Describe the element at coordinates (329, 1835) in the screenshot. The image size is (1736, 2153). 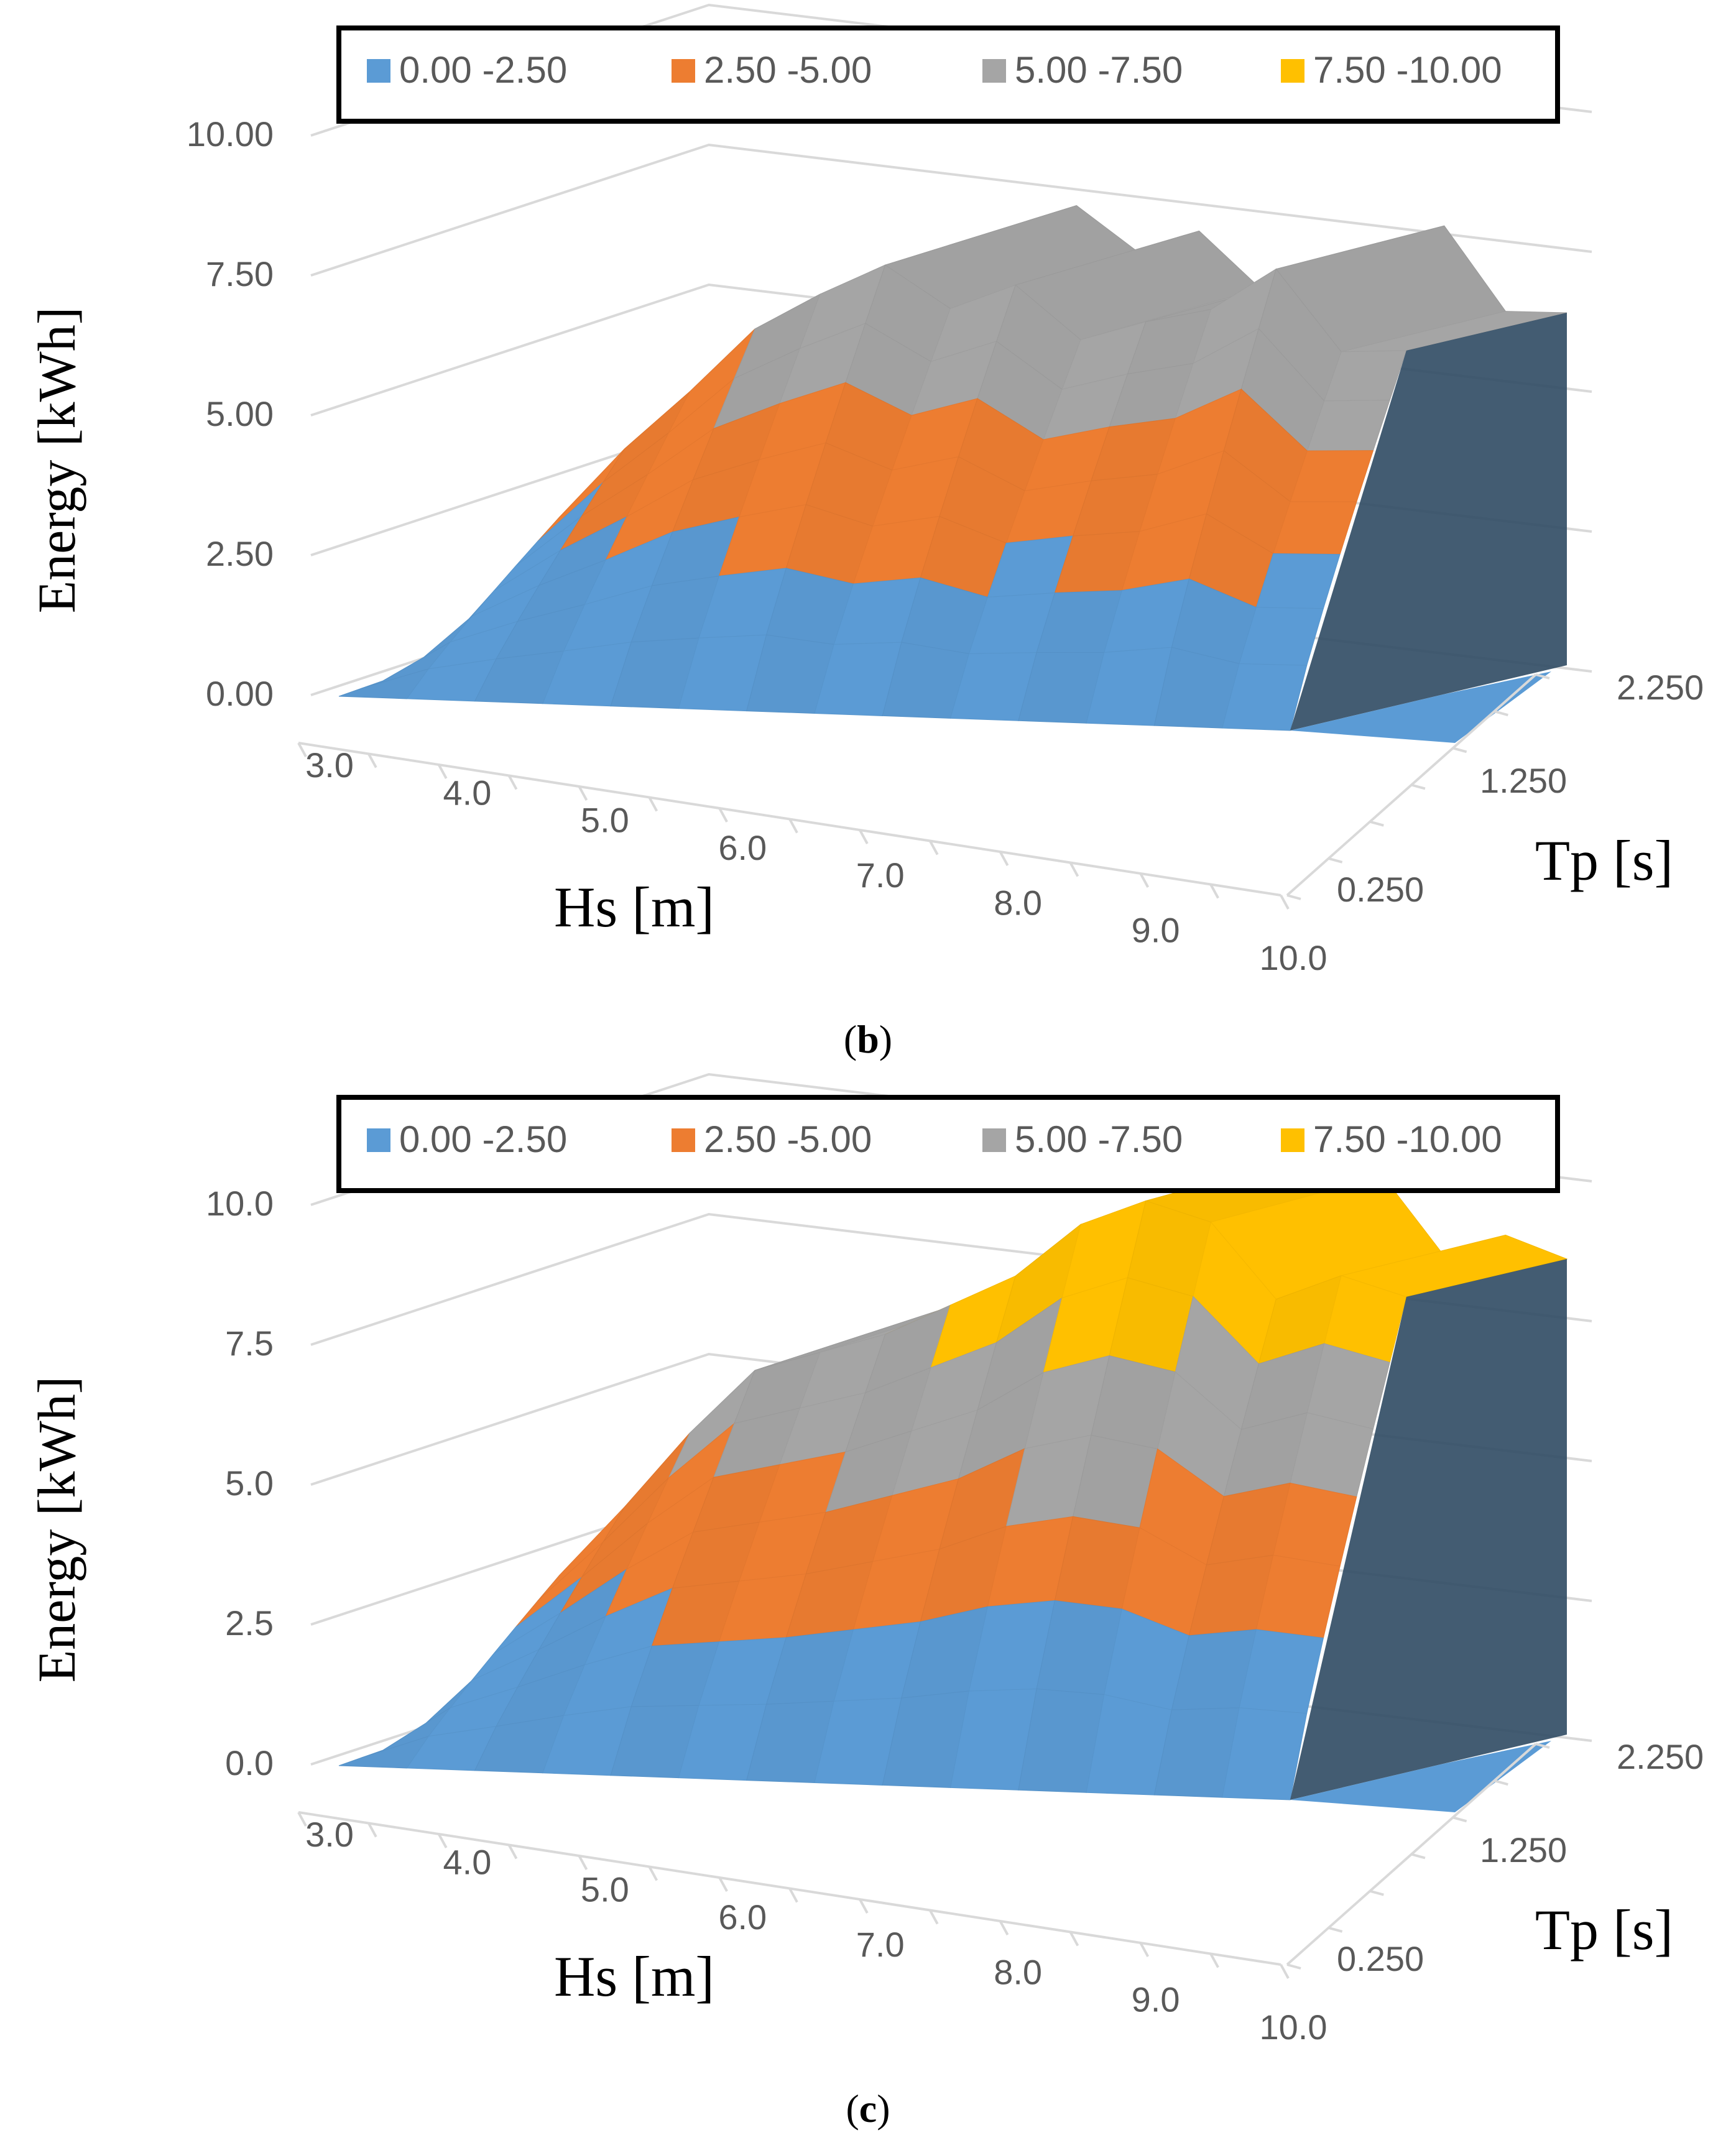
I see `x-tick-label: 3.0` at that location.